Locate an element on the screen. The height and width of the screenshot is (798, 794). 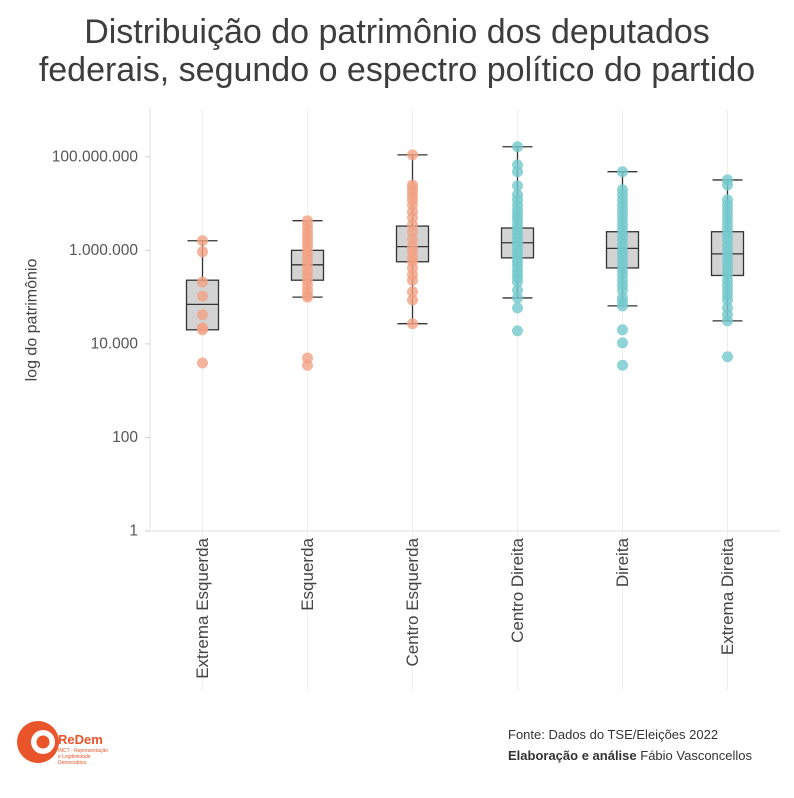
points-extrema-esquerda is located at coordinates (202, 302).